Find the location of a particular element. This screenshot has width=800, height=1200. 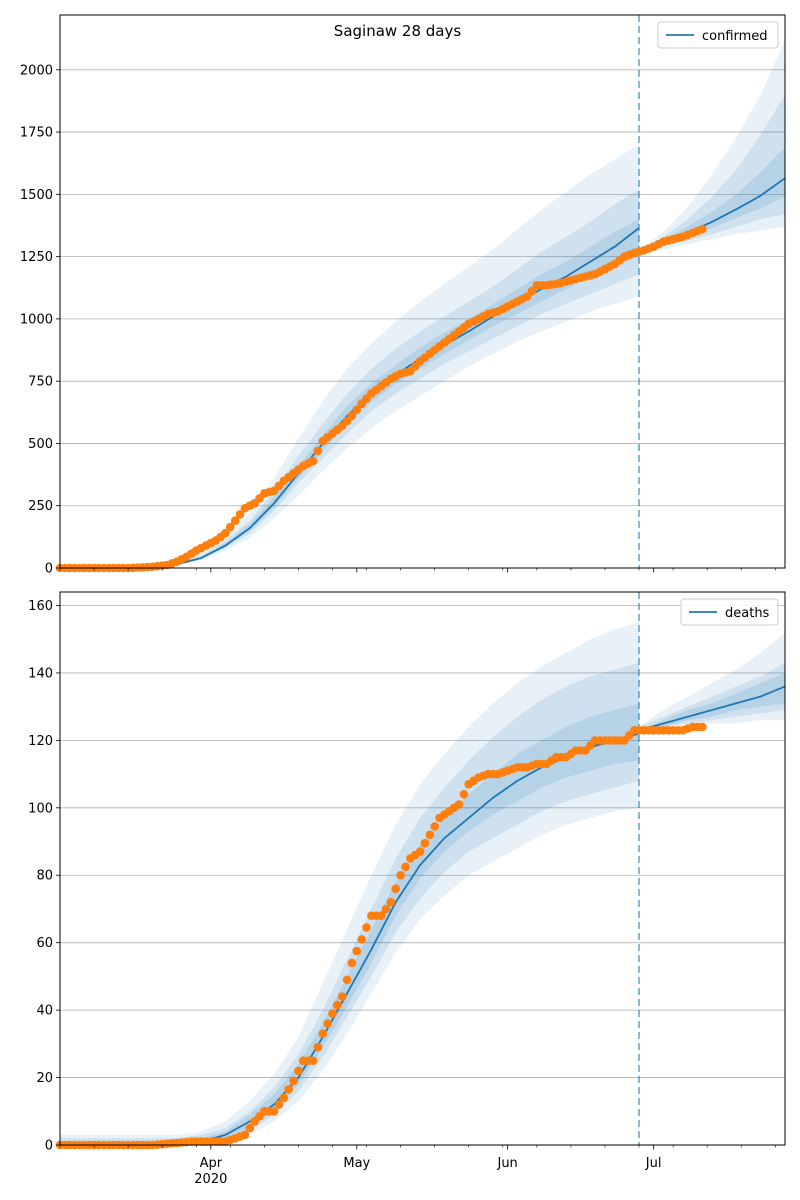

y-tick-label: 750 is located at coordinates (40, 382).